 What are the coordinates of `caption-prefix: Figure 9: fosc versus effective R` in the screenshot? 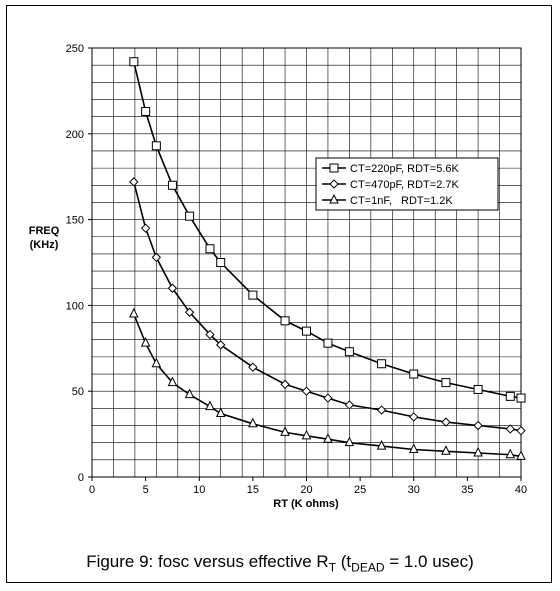 It's located at (207, 561).